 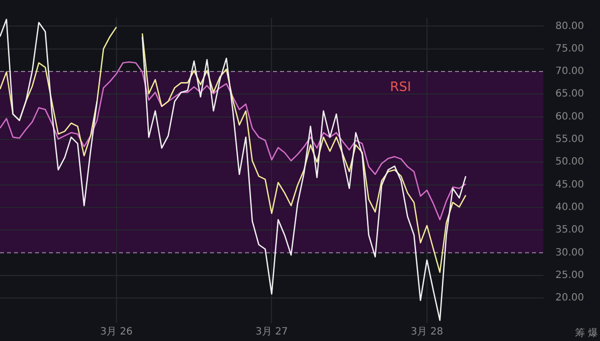 What do you see at coordinates (401, 87) in the screenshot?
I see `annotation: RSI` at bounding box center [401, 87].